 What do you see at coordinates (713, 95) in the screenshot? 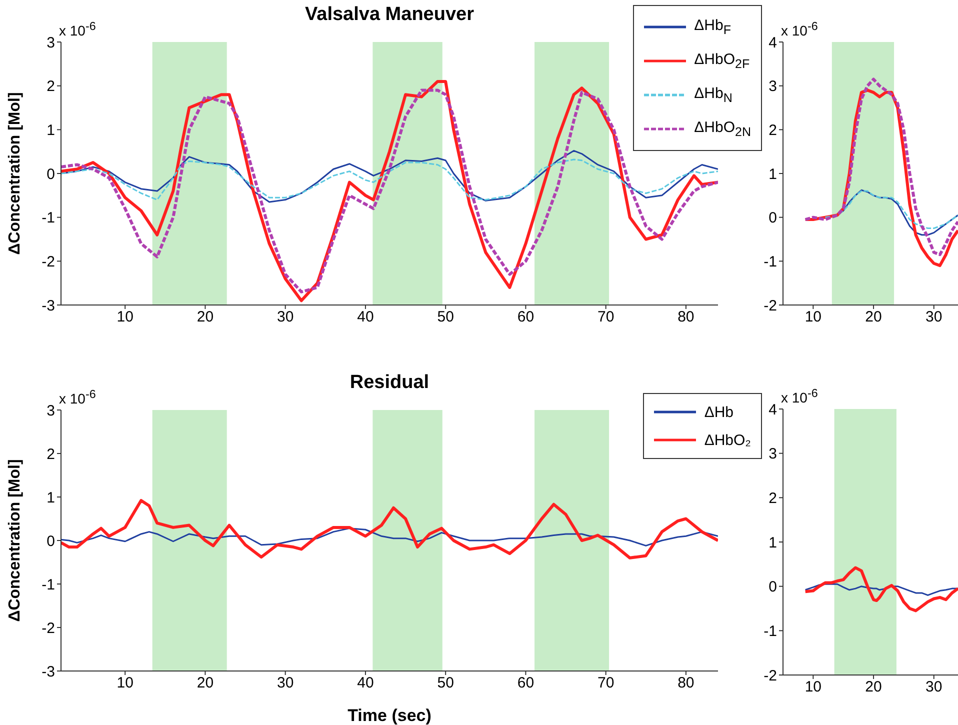
I see `legend-label: ΔHb$_{N}$` at bounding box center [713, 95].